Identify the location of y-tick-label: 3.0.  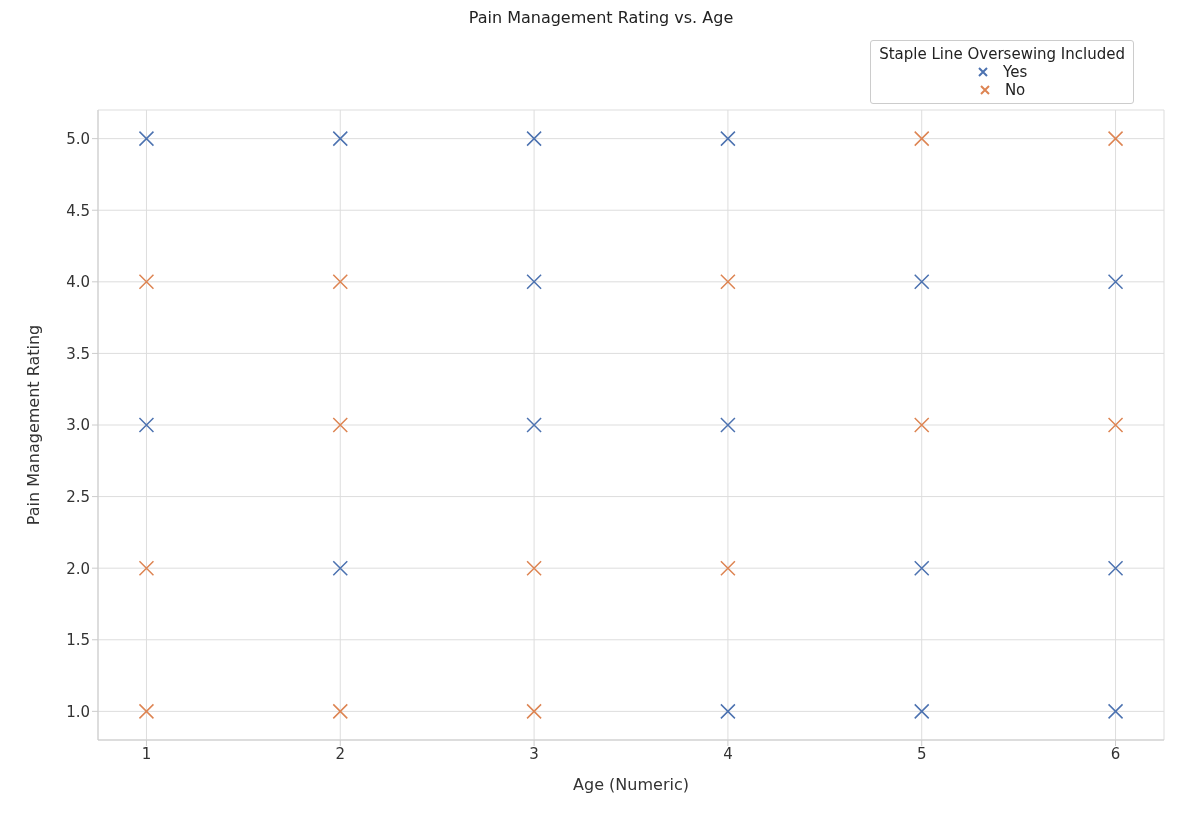
(78, 425).